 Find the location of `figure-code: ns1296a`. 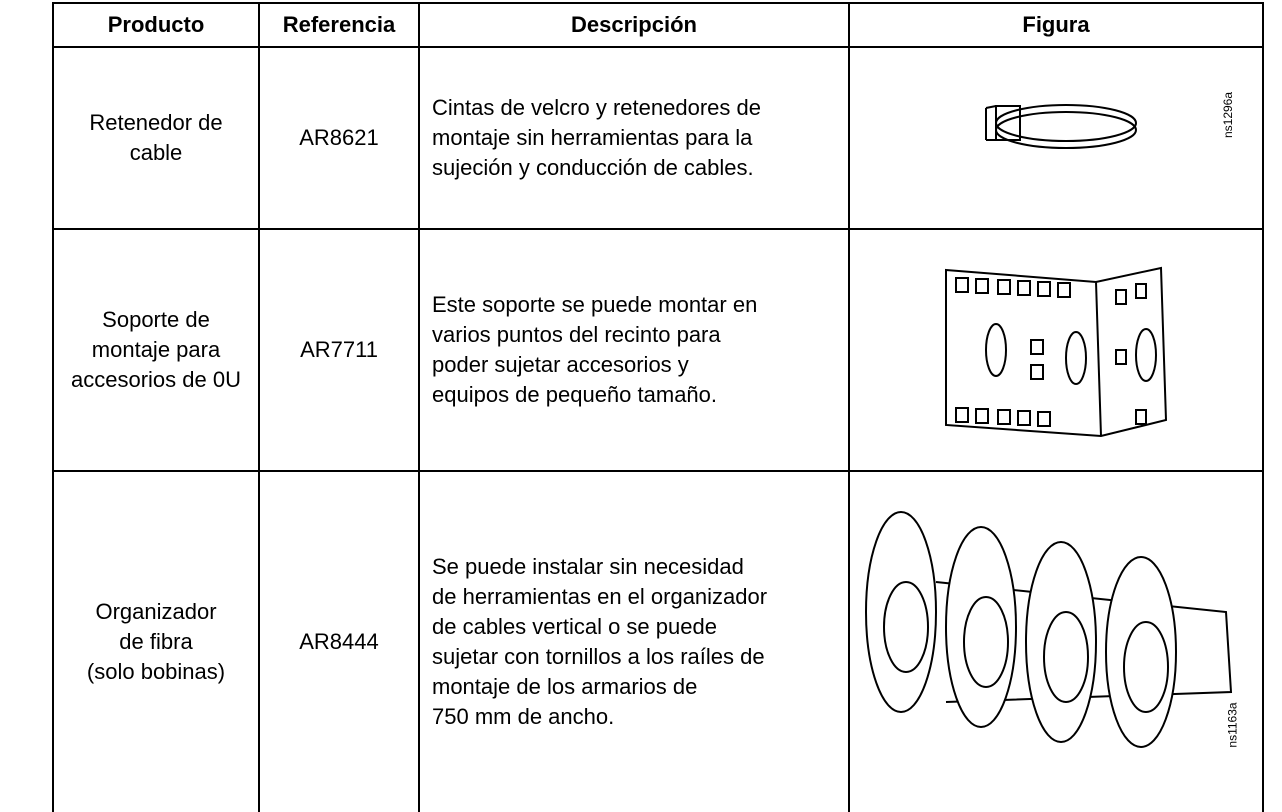

figure-code: ns1296a is located at coordinates (1228, 115).